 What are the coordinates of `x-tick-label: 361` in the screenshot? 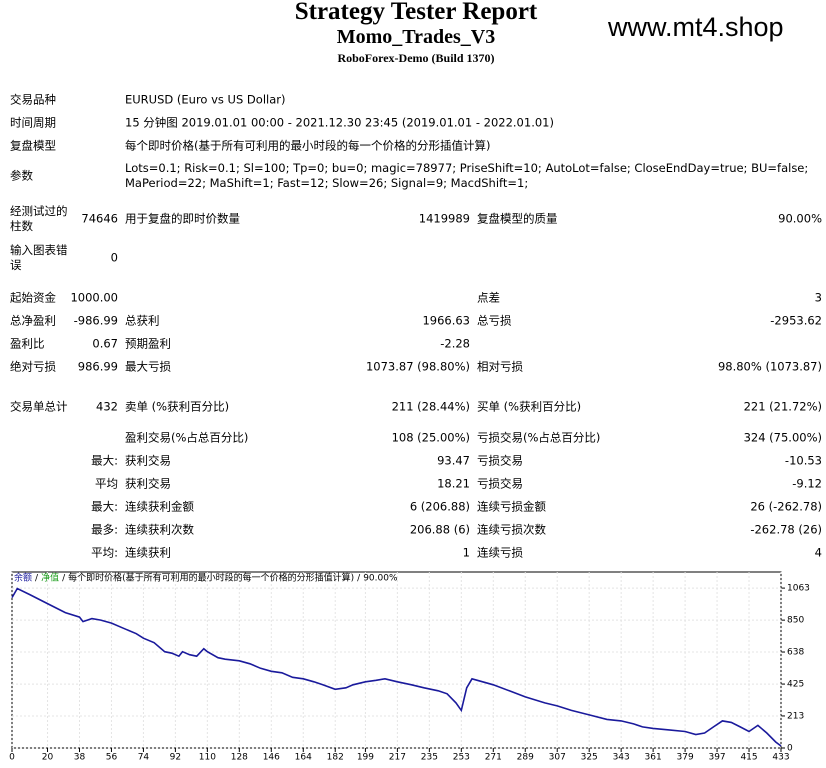 It's located at (653, 758).